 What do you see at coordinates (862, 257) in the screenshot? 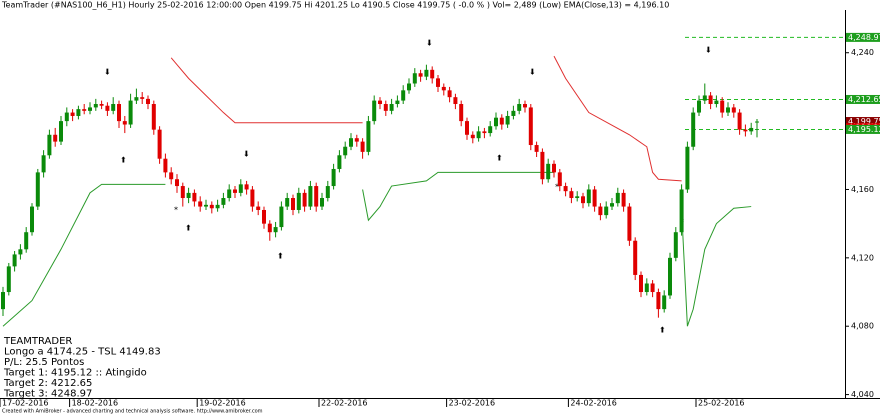
I see `y-tick-label: 4,120` at bounding box center [862, 257].